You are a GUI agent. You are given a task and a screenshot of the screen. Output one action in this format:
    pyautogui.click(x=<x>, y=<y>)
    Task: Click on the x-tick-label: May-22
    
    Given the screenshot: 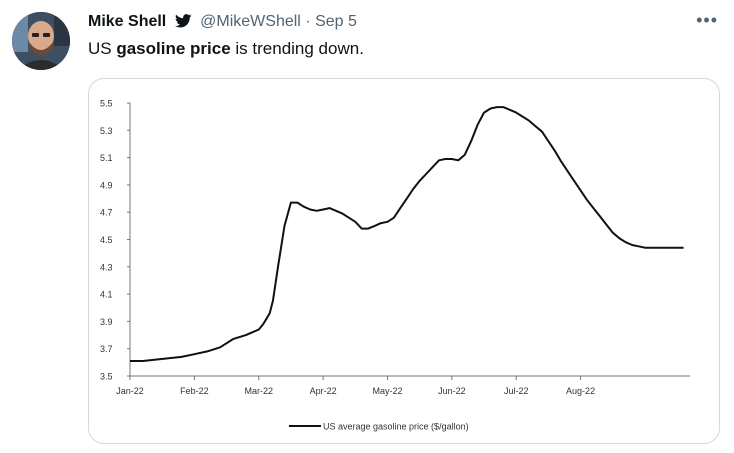 What is the action you would take?
    pyautogui.click(x=387, y=391)
    